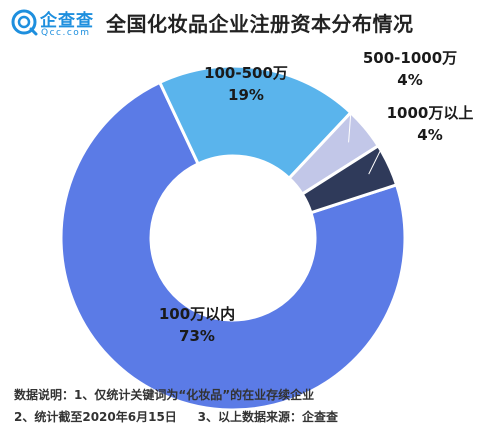 The image size is (500, 434). Describe the element at coordinates (24, 22) in the screenshot. I see `qcc-logo-icon` at that location.